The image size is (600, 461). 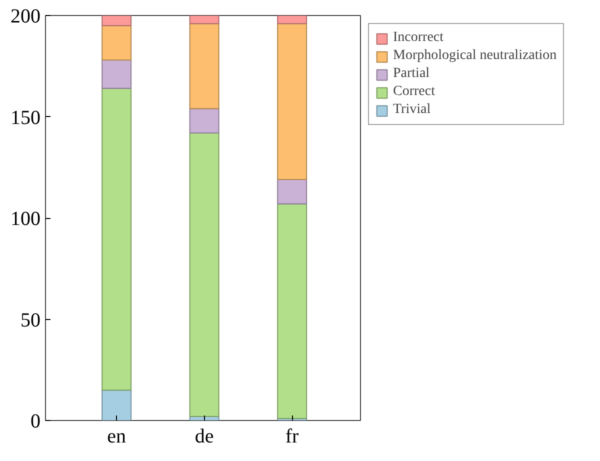 What do you see at coordinates (30, 320) in the screenshot?
I see `y-tick-label: 50` at bounding box center [30, 320].